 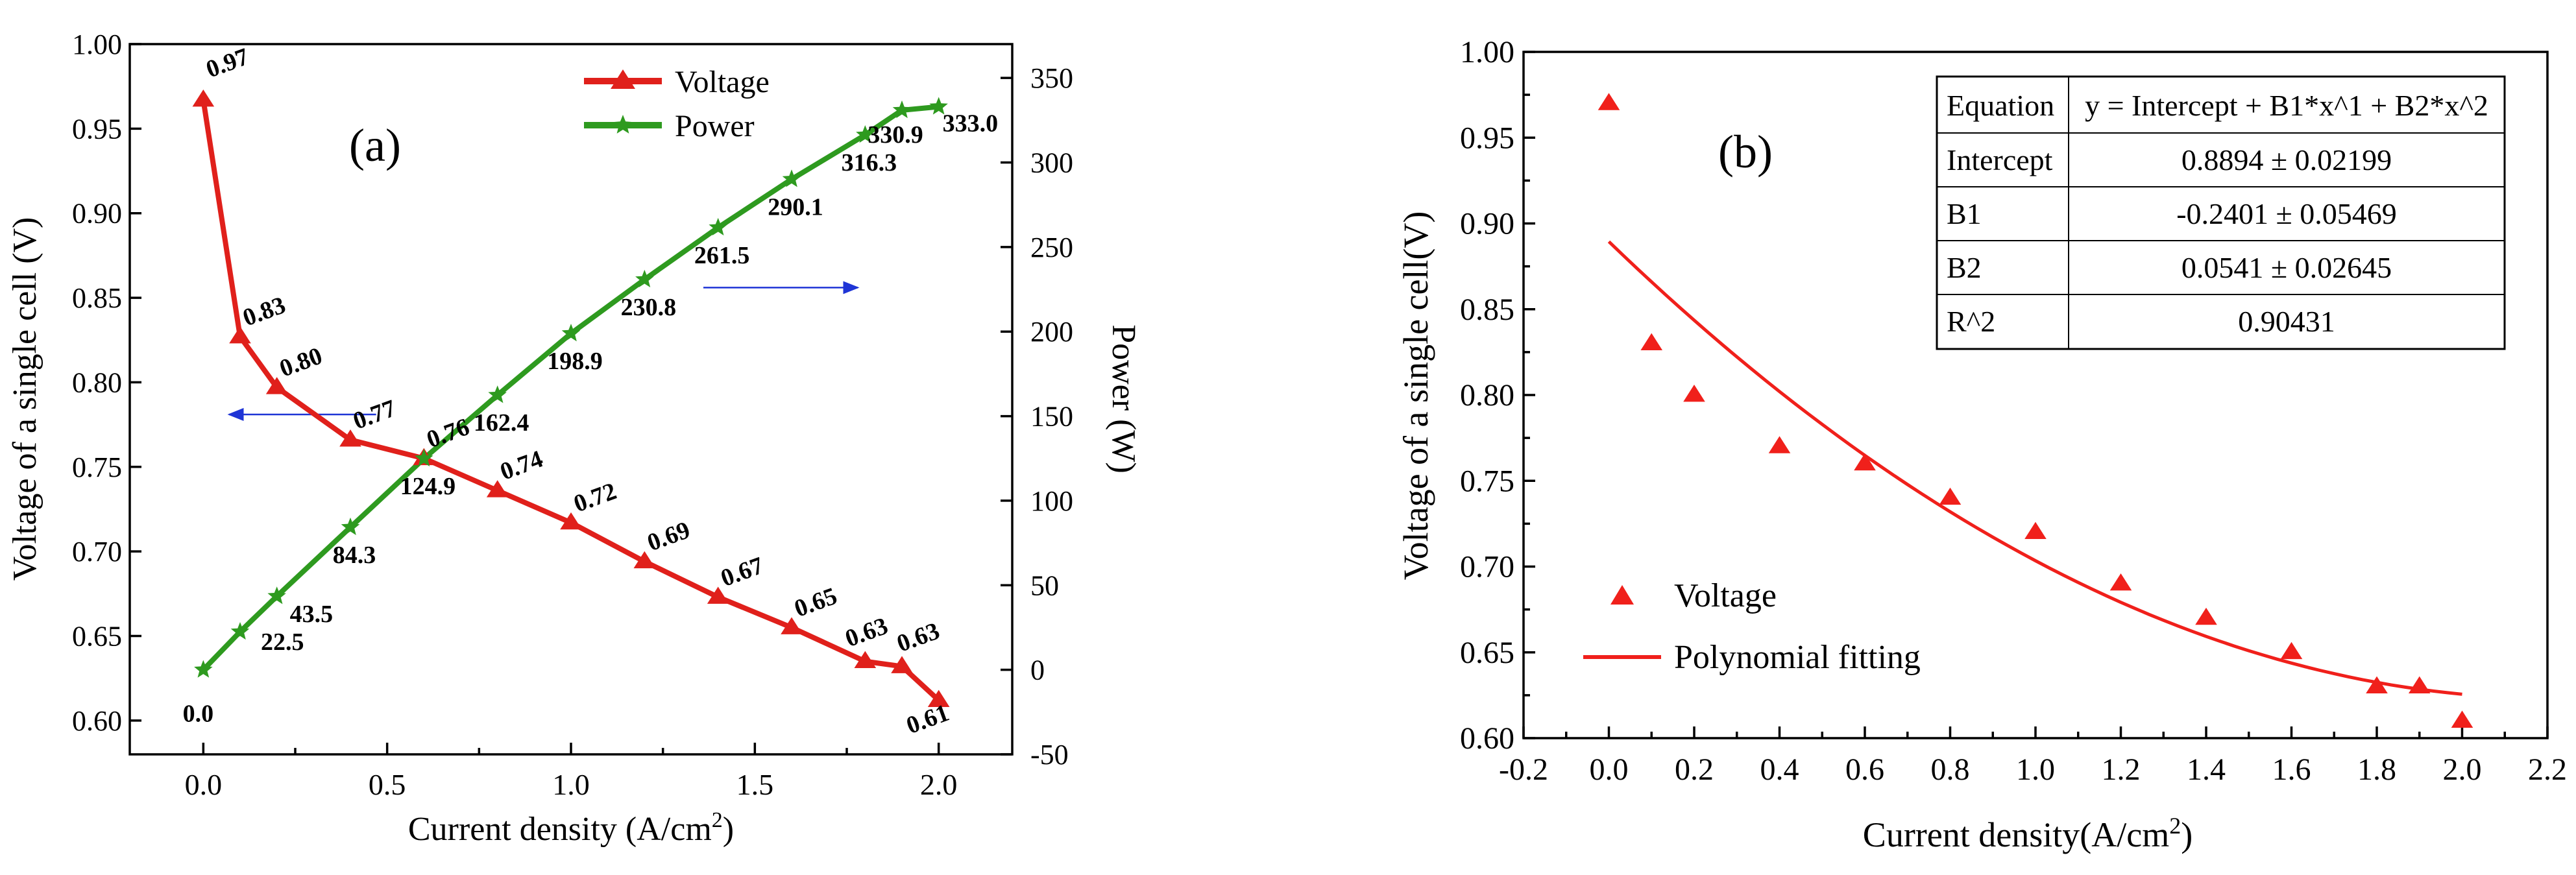 I want to click on y-right-tick-label: 250, so click(x=1051, y=247).